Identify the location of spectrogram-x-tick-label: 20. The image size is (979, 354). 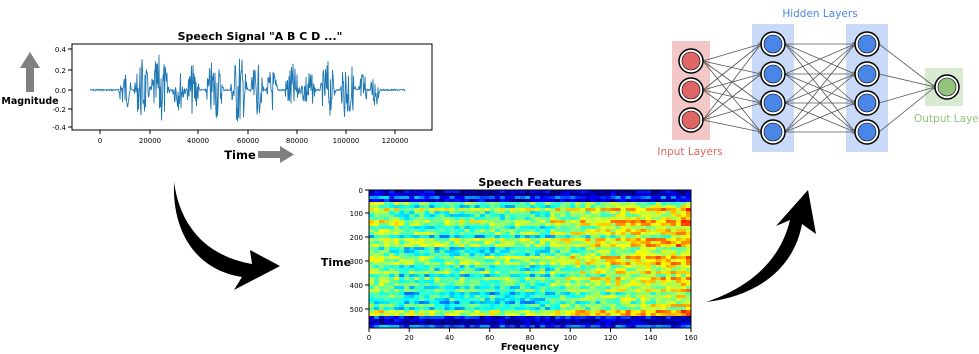
(409, 338).